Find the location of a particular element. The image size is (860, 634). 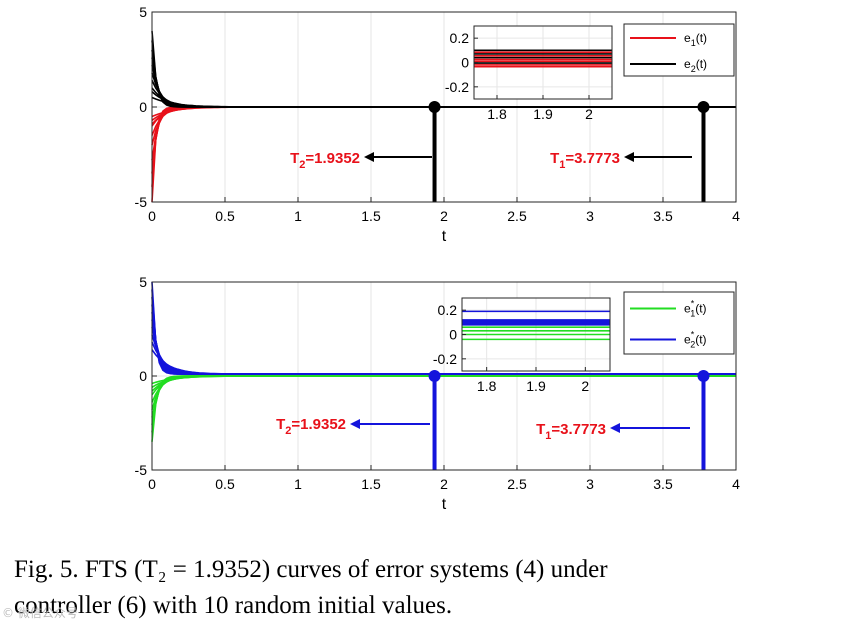

legend: e* 1(t)e* 2(t) is located at coordinates (679, 323).